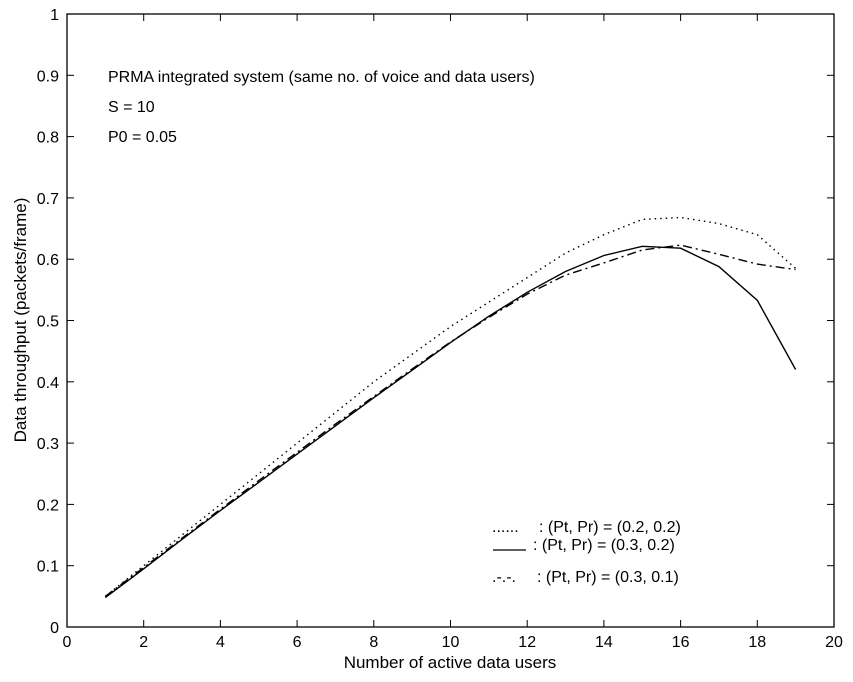 This screenshot has height=682, width=853. What do you see at coordinates (220, 642) in the screenshot?
I see `x-tick-label-2: 4` at bounding box center [220, 642].